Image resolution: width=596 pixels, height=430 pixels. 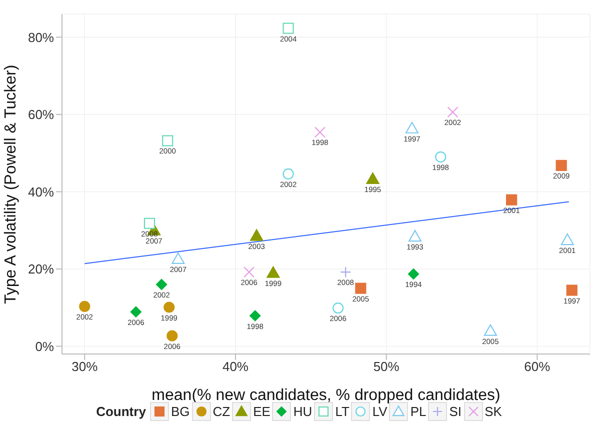 What do you see at coordinates (221, 411) in the screenshot?
I see `legend-label: CZ` at bounding box center [221, 411].